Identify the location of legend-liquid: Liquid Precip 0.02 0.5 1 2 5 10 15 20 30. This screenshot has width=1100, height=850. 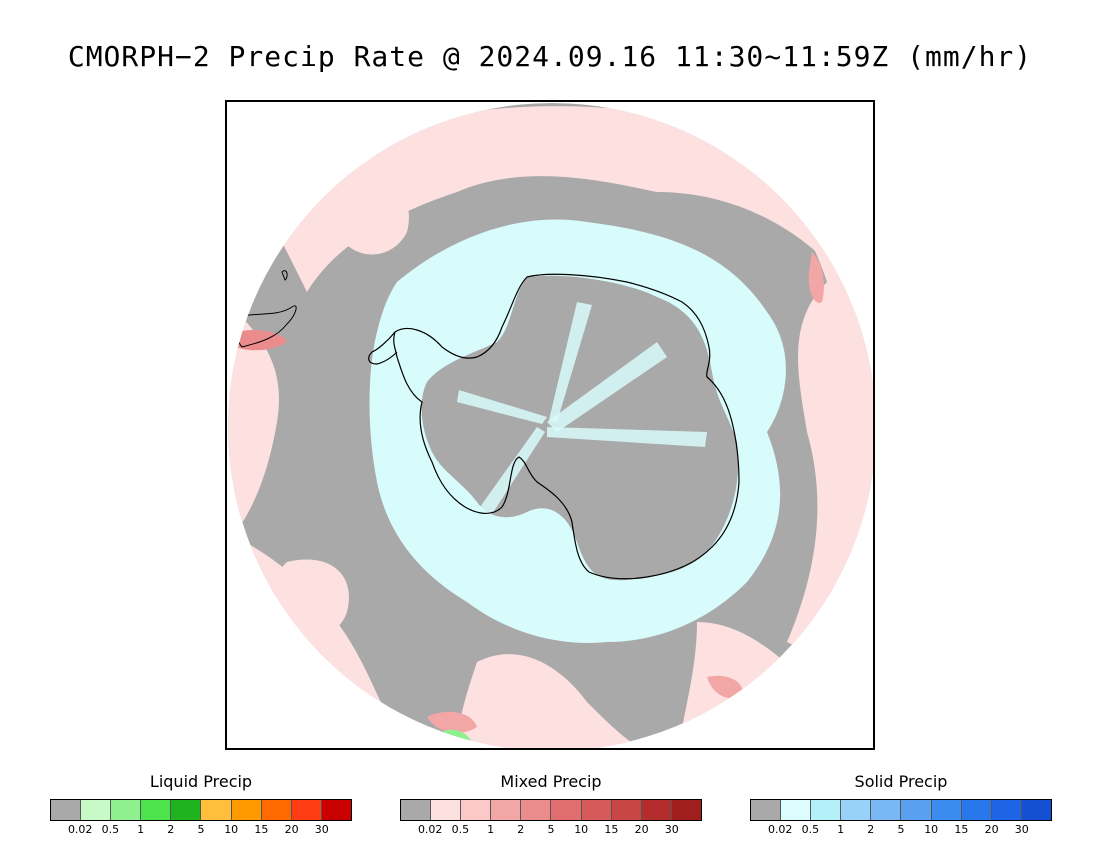
(201, 804).